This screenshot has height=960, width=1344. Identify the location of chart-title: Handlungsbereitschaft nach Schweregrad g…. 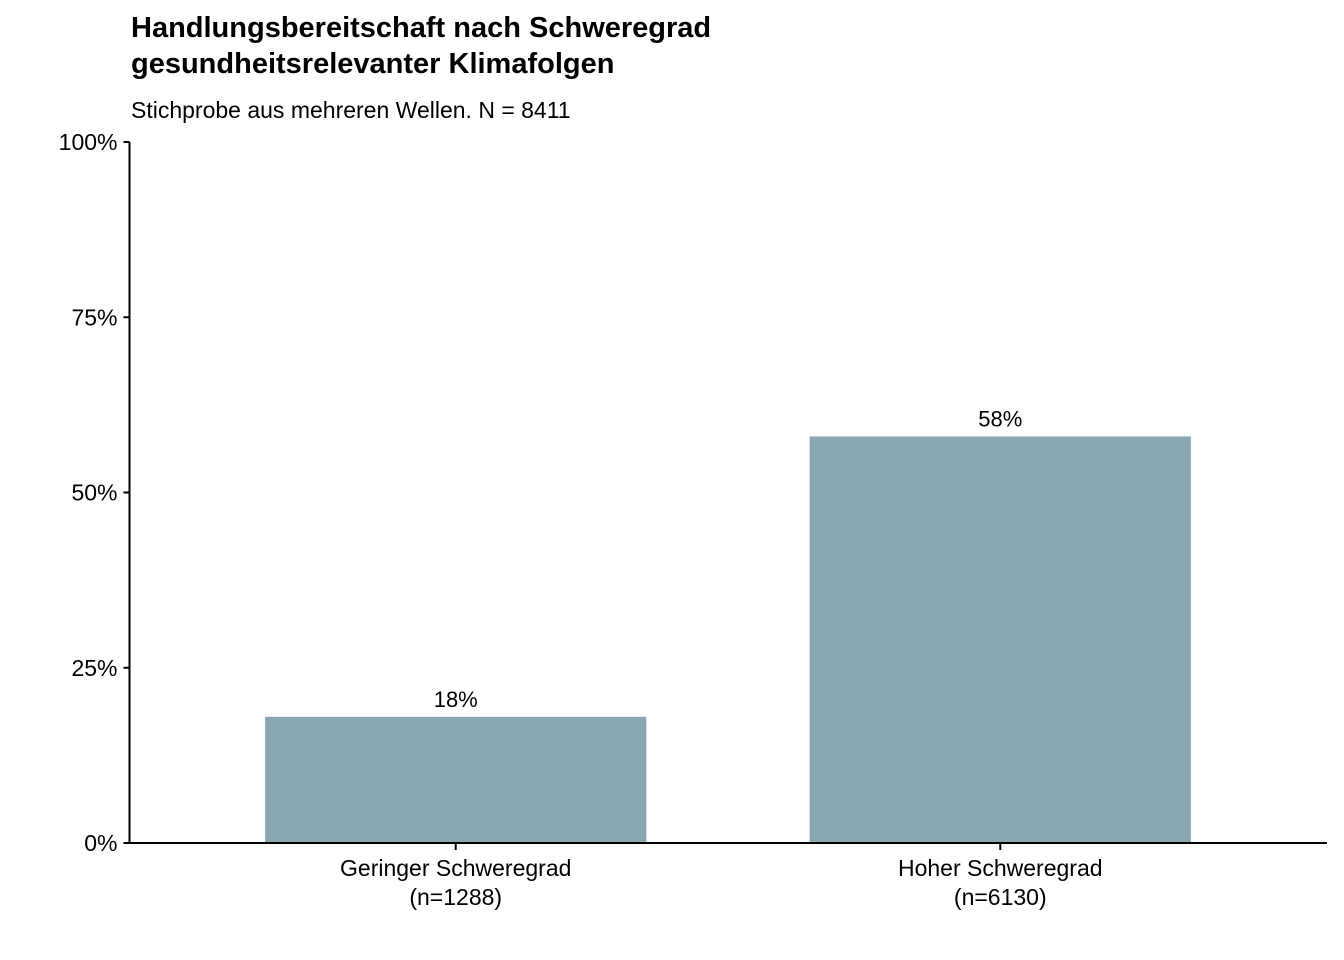
(681, 46).